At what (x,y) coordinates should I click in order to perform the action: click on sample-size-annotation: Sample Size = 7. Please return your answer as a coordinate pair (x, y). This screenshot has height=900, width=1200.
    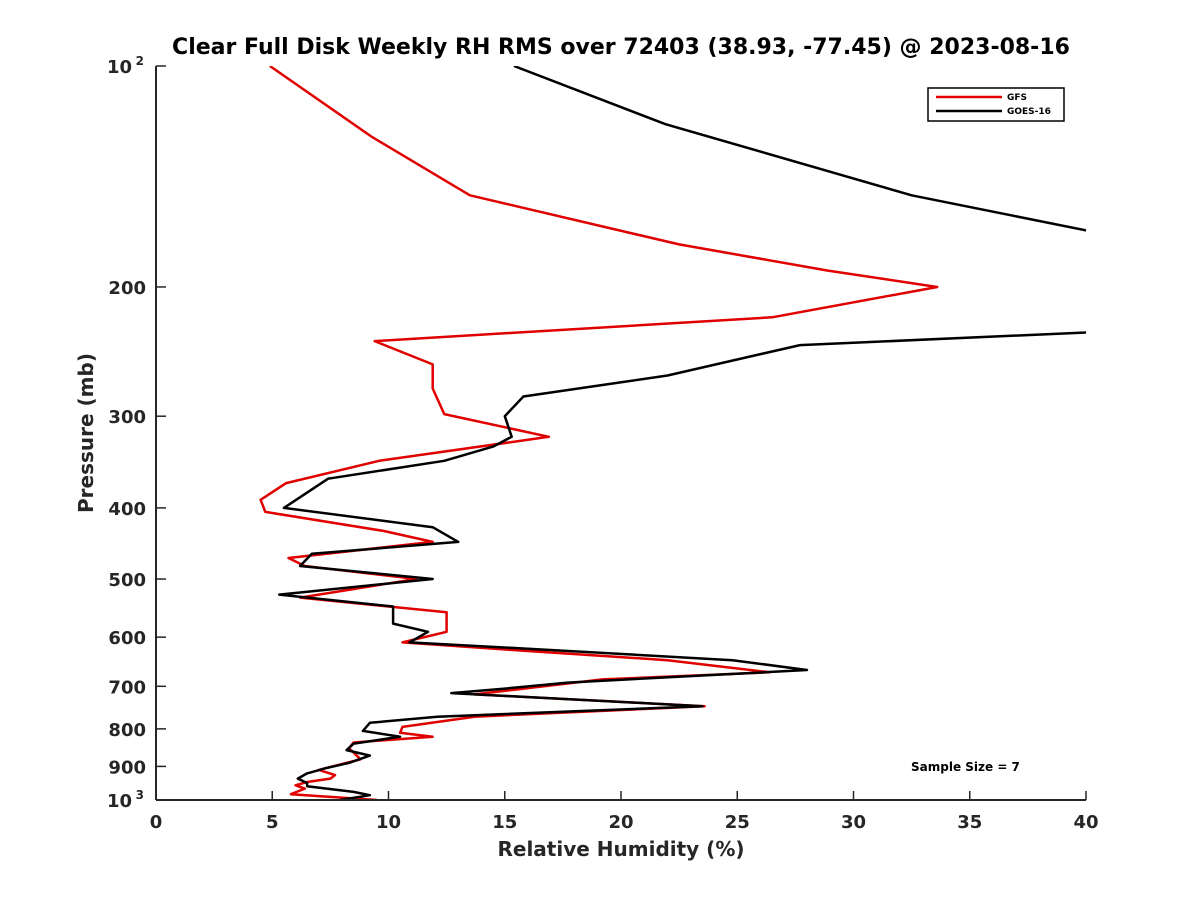
    Looking at the image, I should click on (965, 767).